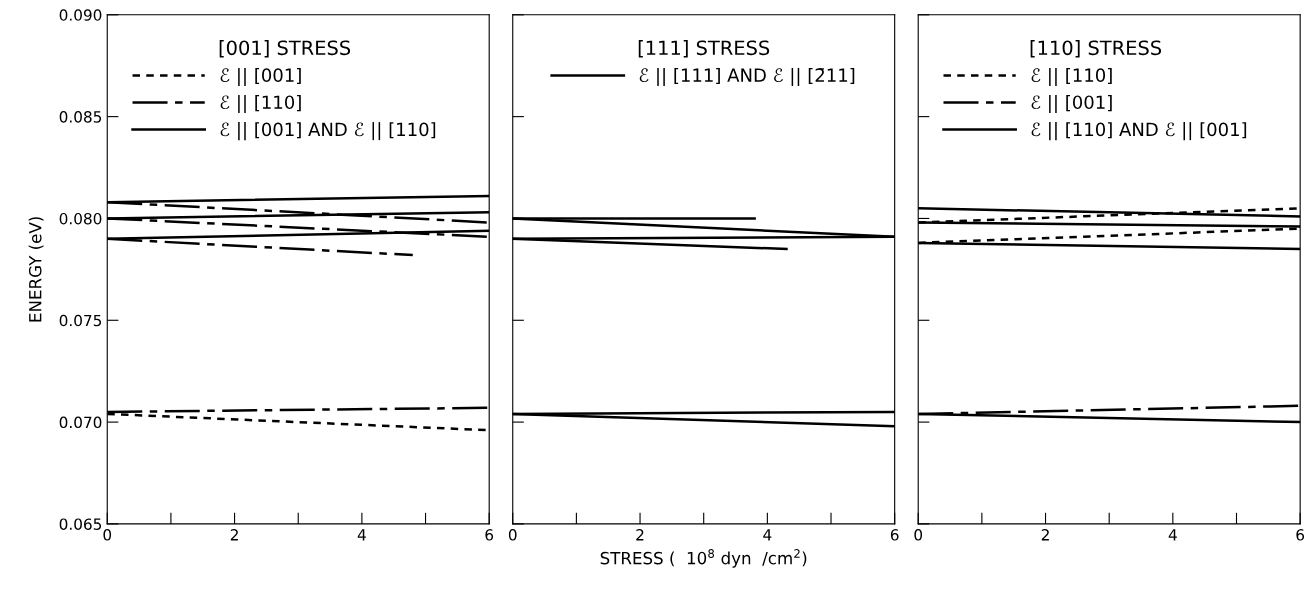 The width and height of the screenshot is (1308, 592). What do you see at coordinates (1096, 49) in the screenshot?
I see `legend-title: [110] STRESS` at bounding box center [1096, 49].